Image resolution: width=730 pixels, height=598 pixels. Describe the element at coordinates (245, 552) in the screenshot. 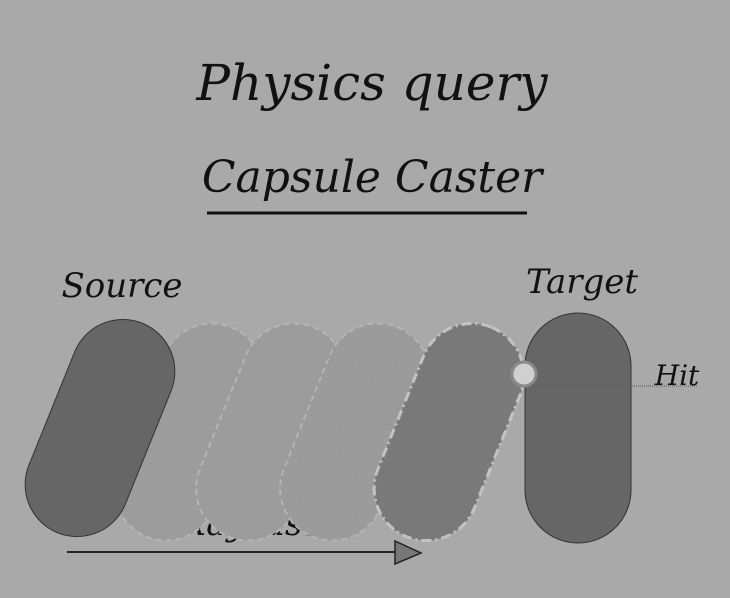

I see `raycast-arrow` at that location.